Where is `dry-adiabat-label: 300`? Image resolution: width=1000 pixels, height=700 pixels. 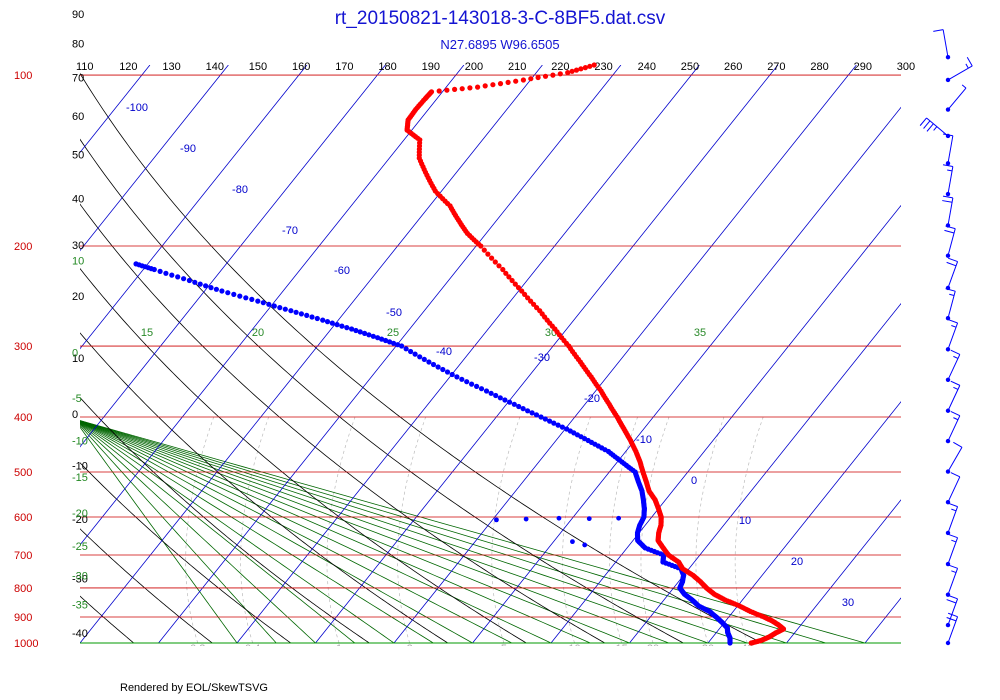 dry-adiabat-label: 300 is located at coordinates (906, 67).